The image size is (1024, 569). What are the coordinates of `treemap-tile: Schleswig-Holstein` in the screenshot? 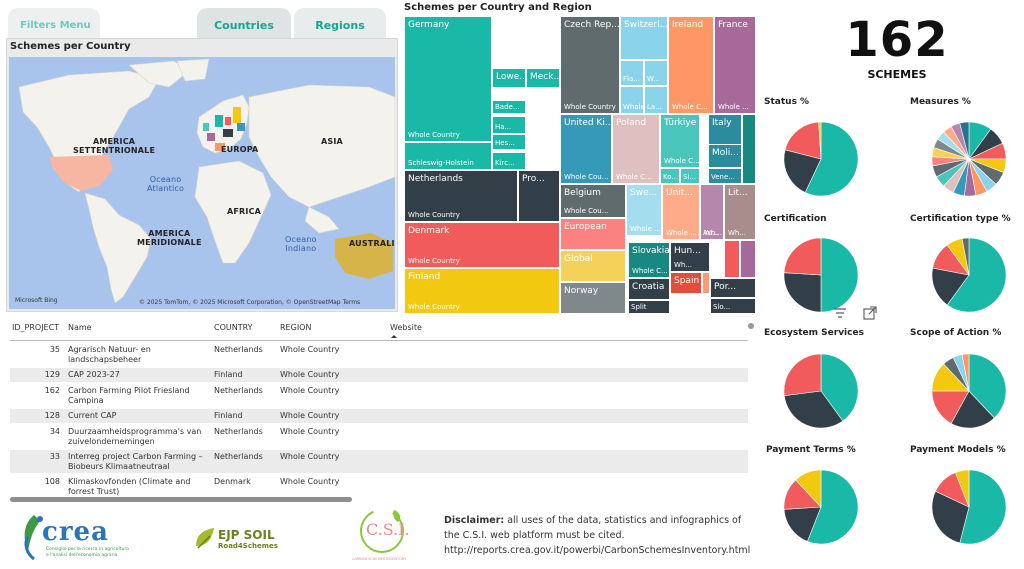 It's located at (448, 156).